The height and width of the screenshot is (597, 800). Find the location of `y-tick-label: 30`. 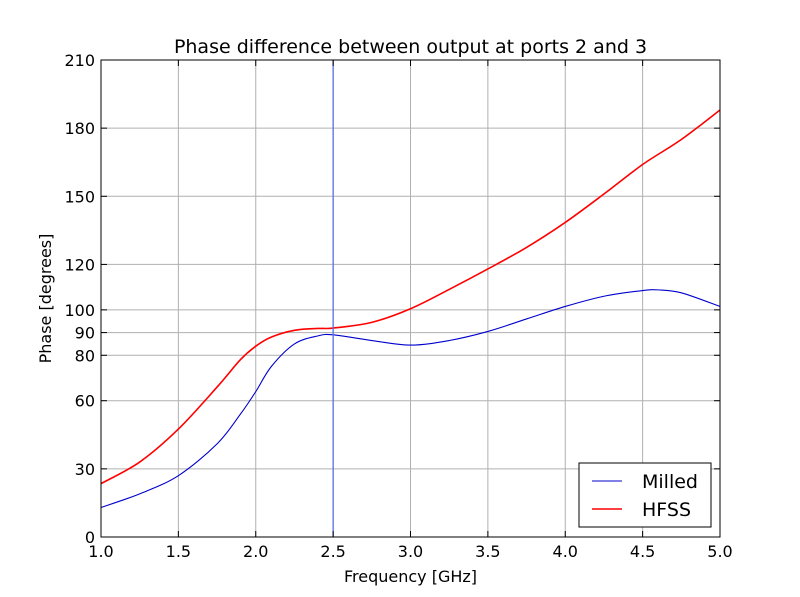

y-tick-label: 30 is located at coordinates (85, 469).